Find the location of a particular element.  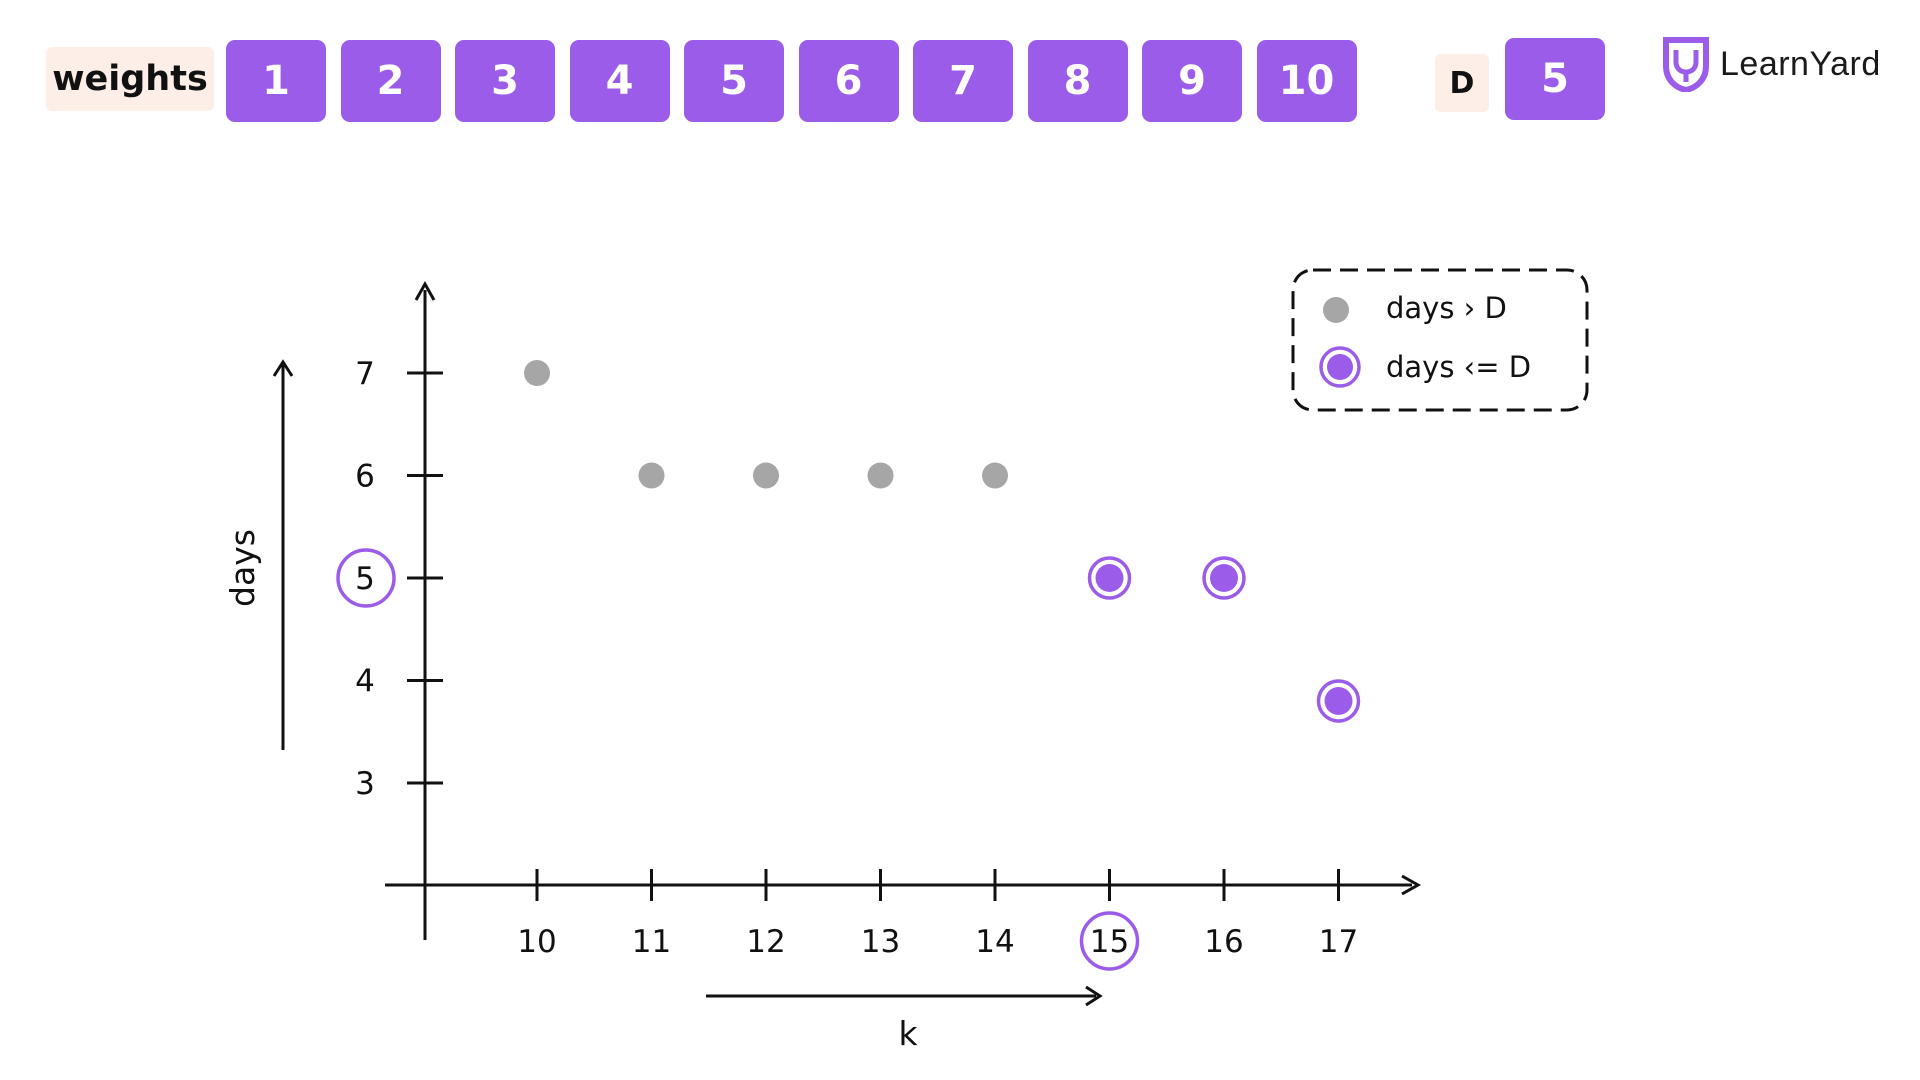

y-axis-title: days is located at coordinates (242, 568).